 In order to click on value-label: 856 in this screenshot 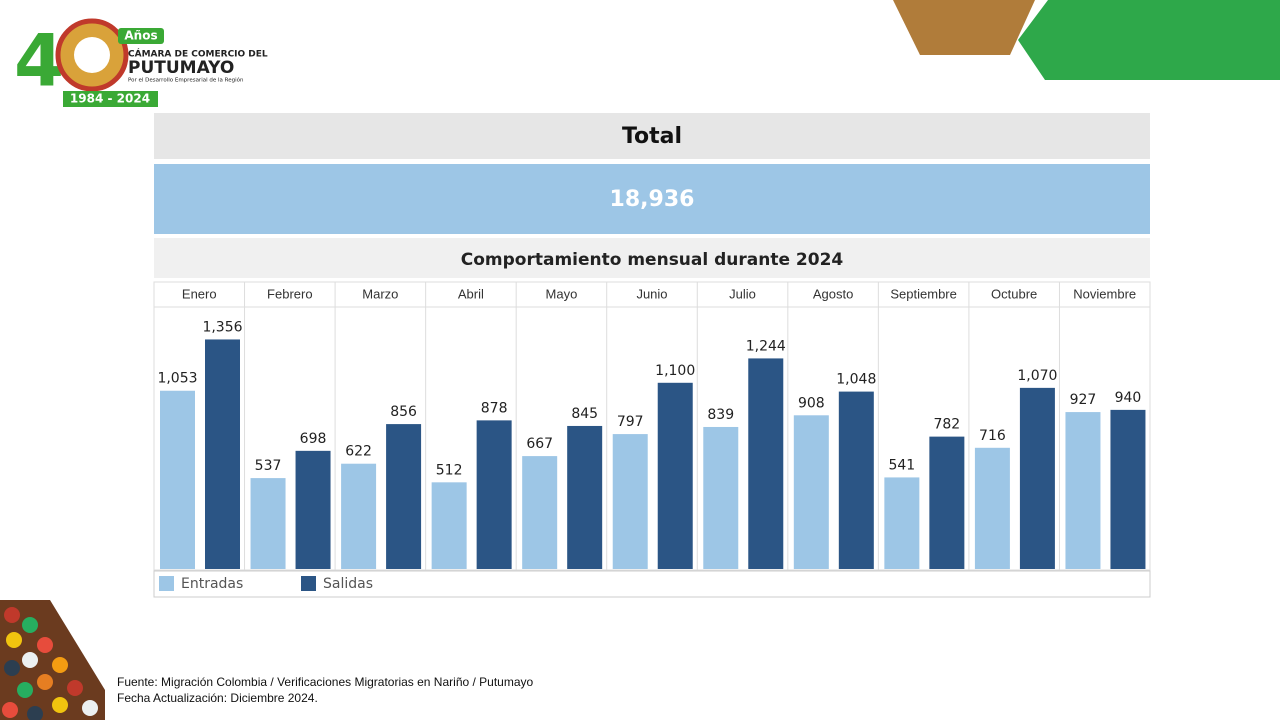, I will do `click(403, 412)`.